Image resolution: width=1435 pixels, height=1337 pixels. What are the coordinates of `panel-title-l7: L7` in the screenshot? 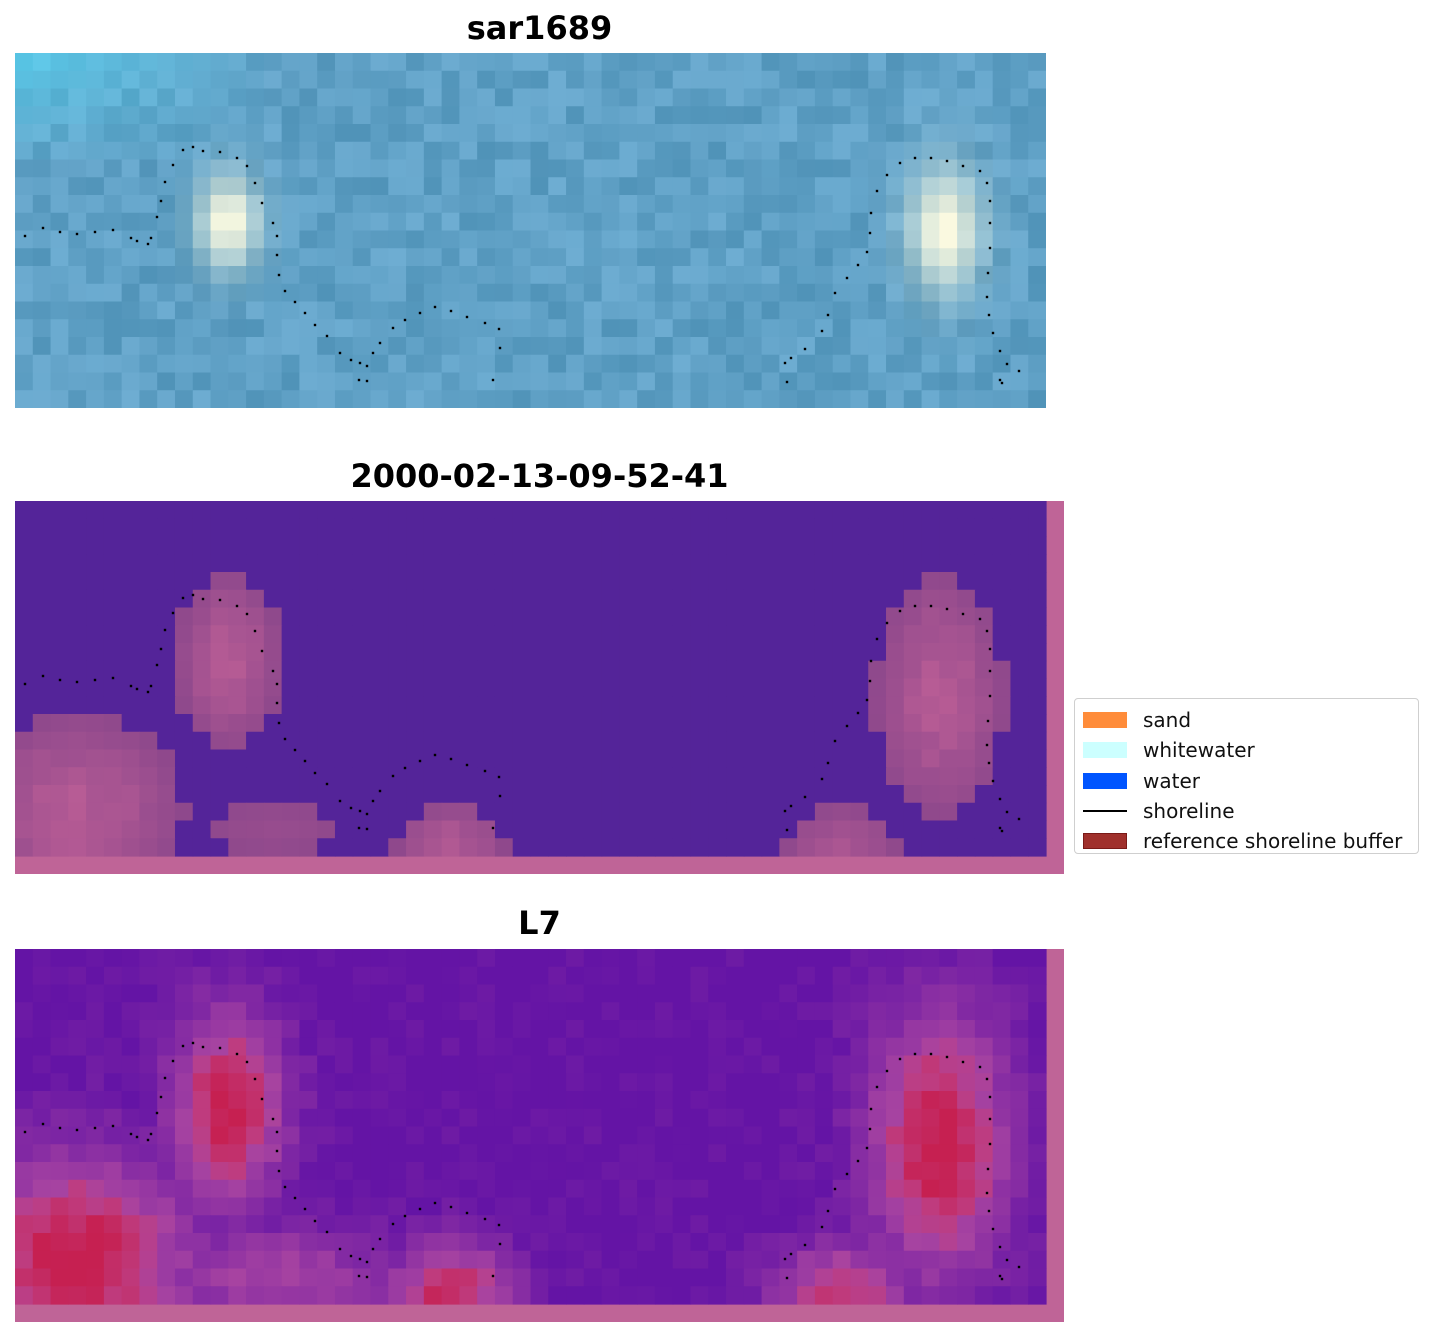 It's located at (539, 923).